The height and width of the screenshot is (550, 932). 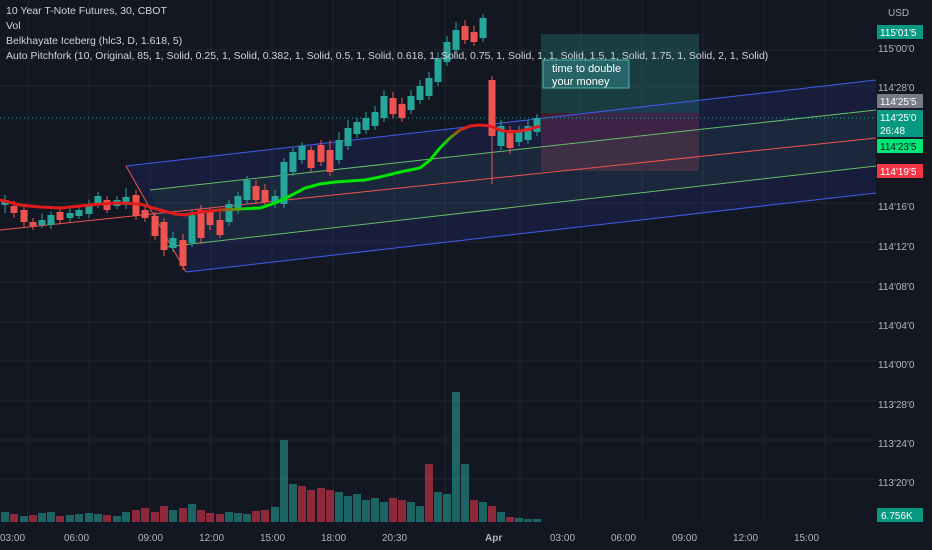 What do you see at coordinates (394, 538) in the screenshot?
I see `time-axis-label: 20:30` at bounding box center [394, 538].